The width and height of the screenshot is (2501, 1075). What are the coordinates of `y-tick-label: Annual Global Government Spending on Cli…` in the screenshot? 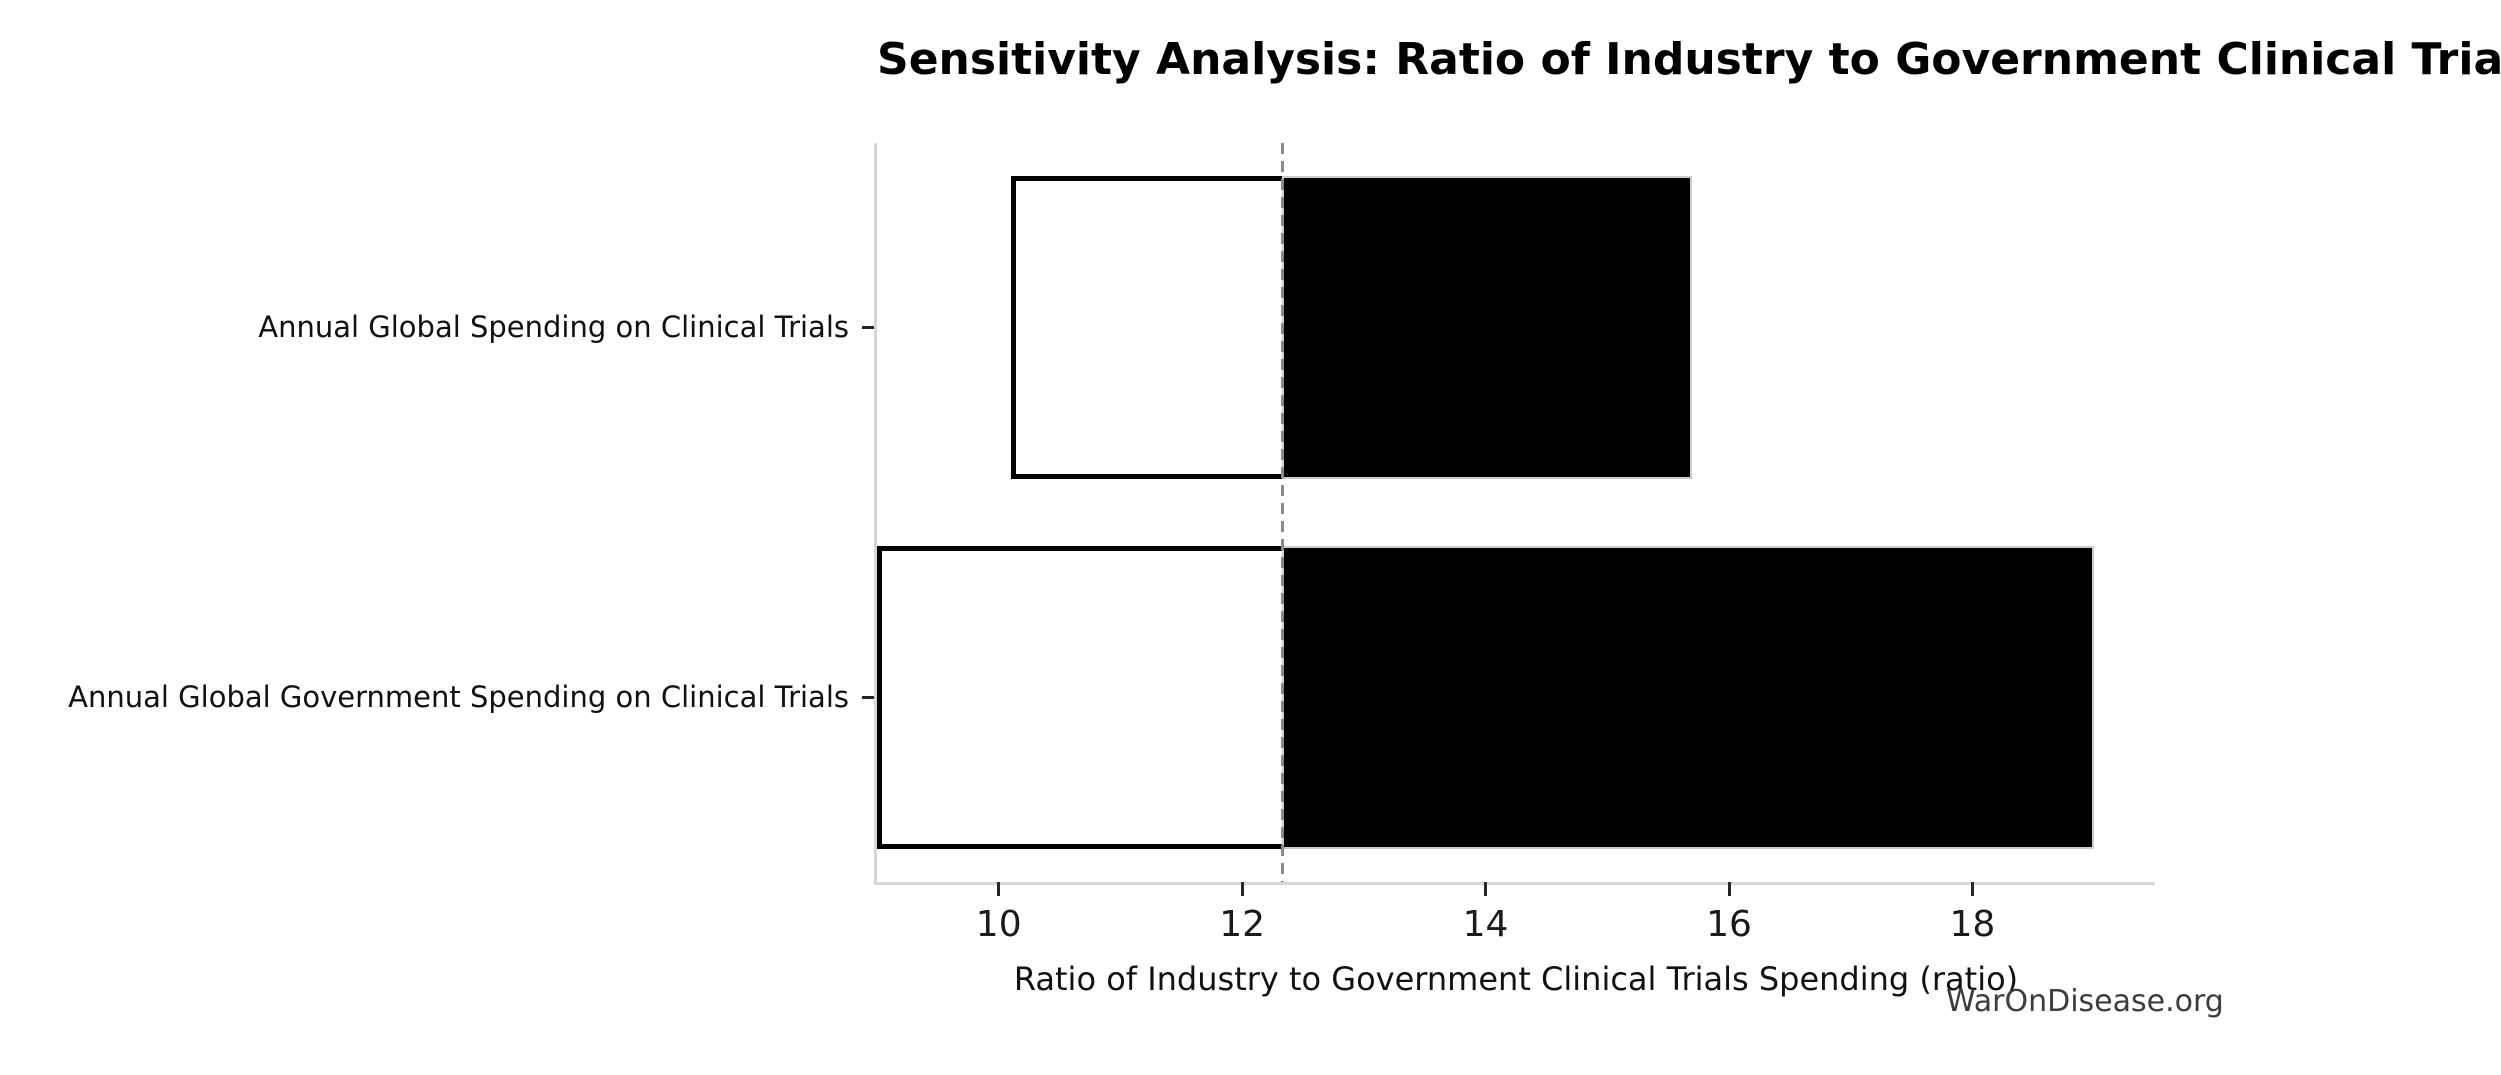 It's located at (458, 696).